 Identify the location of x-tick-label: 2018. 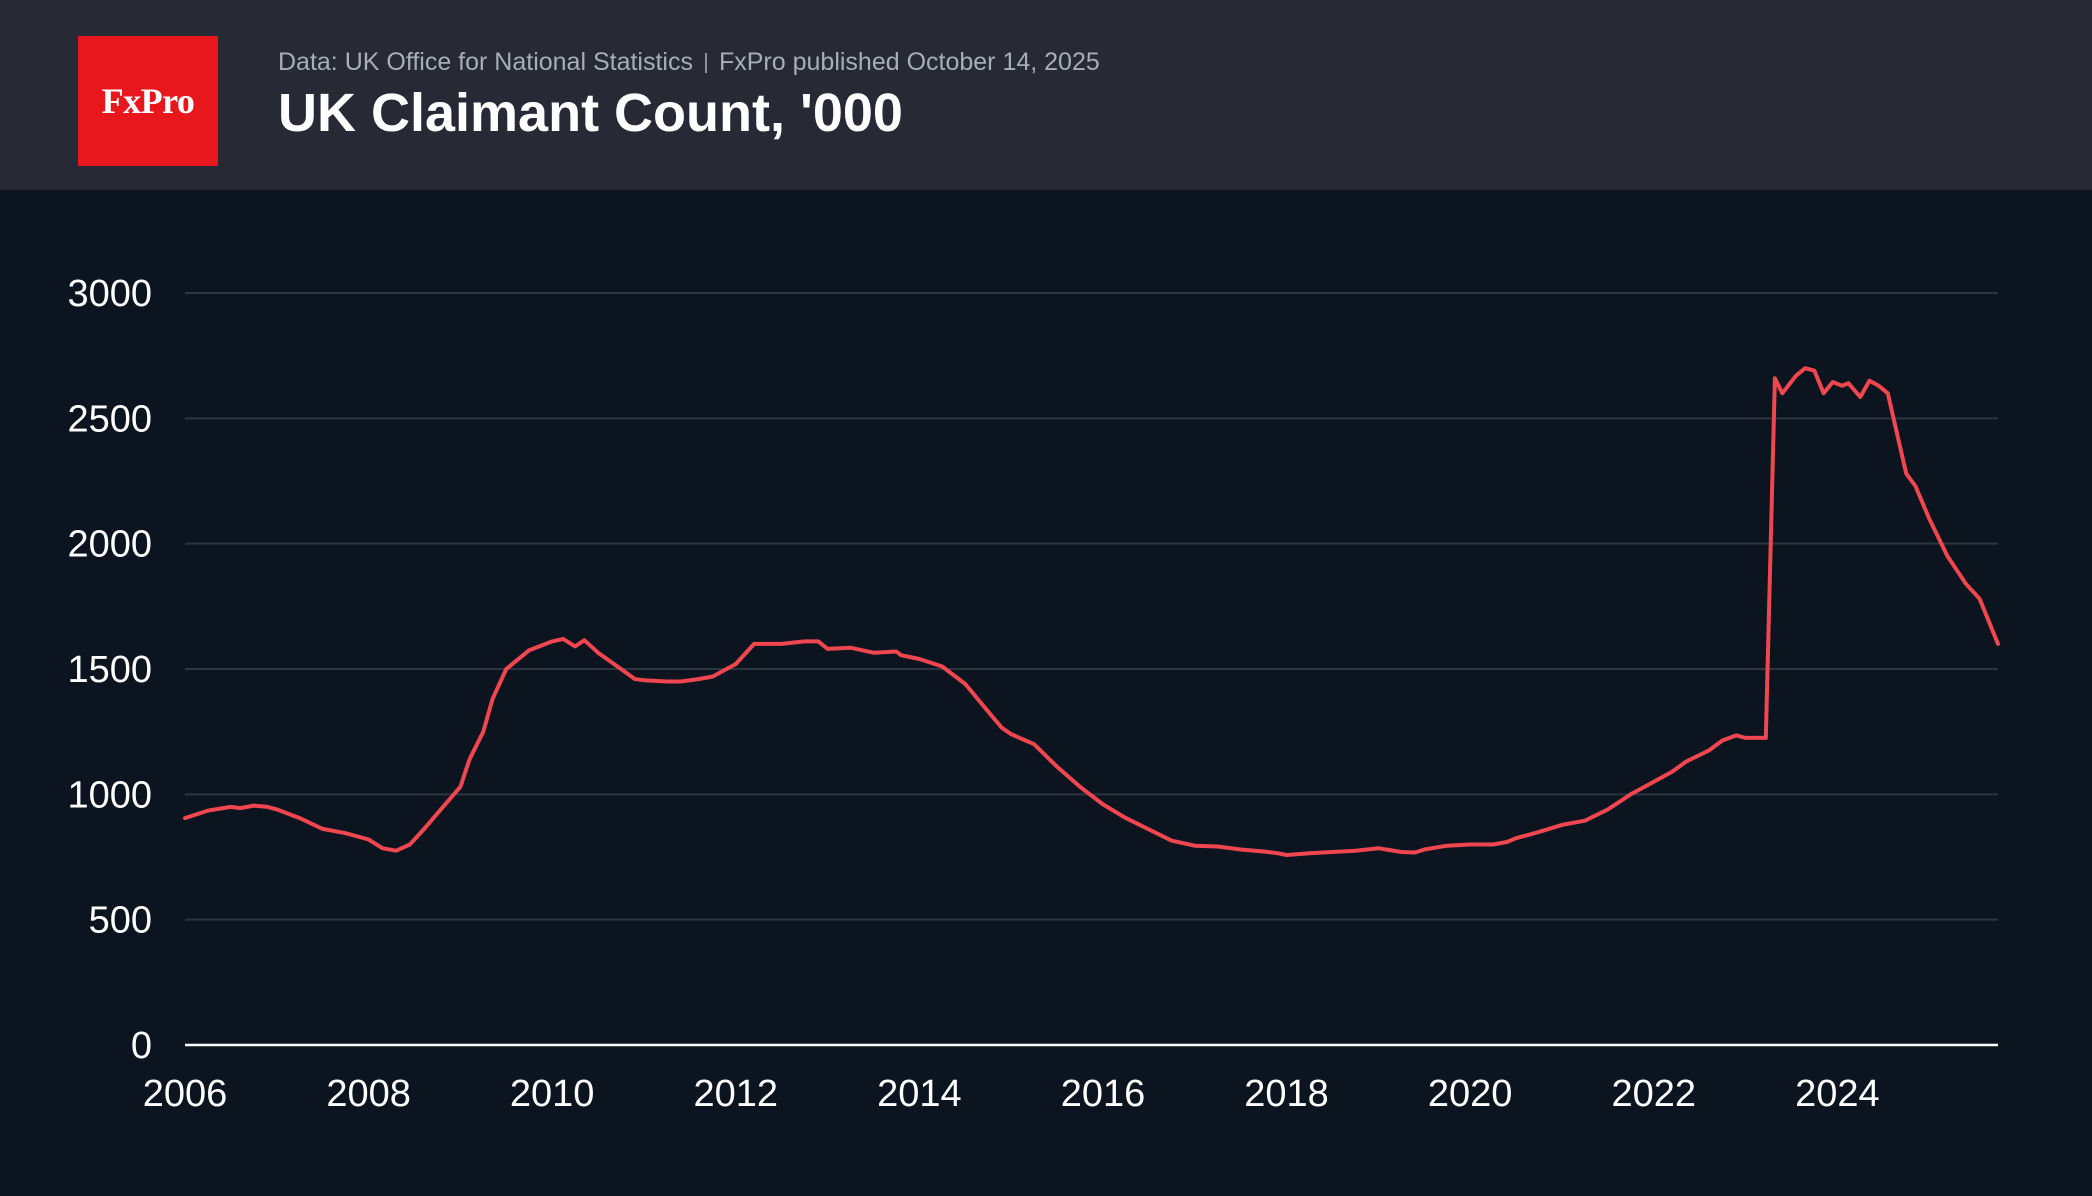
(1286, 1094).